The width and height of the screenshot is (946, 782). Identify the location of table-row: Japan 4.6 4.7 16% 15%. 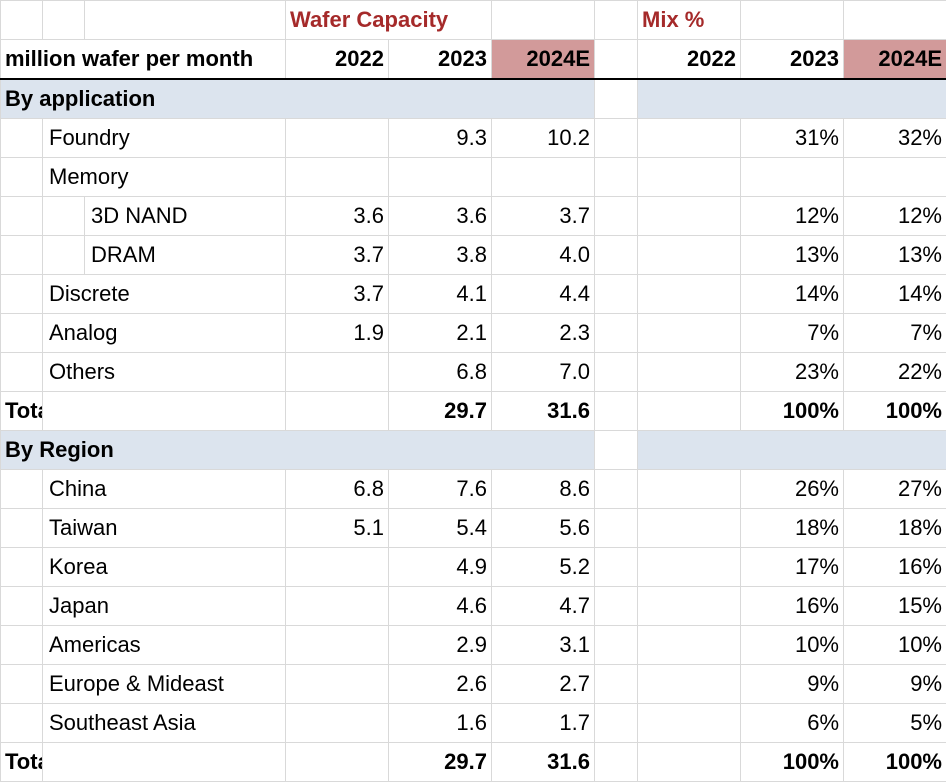
(473, 606).